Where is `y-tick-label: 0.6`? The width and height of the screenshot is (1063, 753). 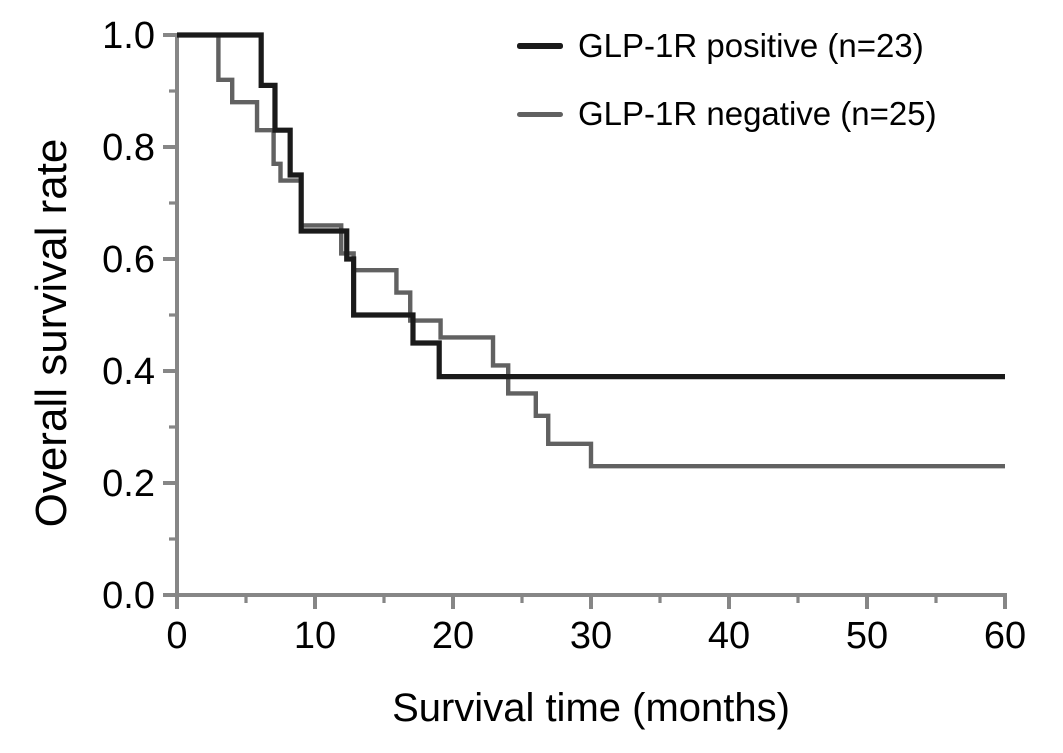 y-tick-label: 0.6 is located at coordinates (128, 260).